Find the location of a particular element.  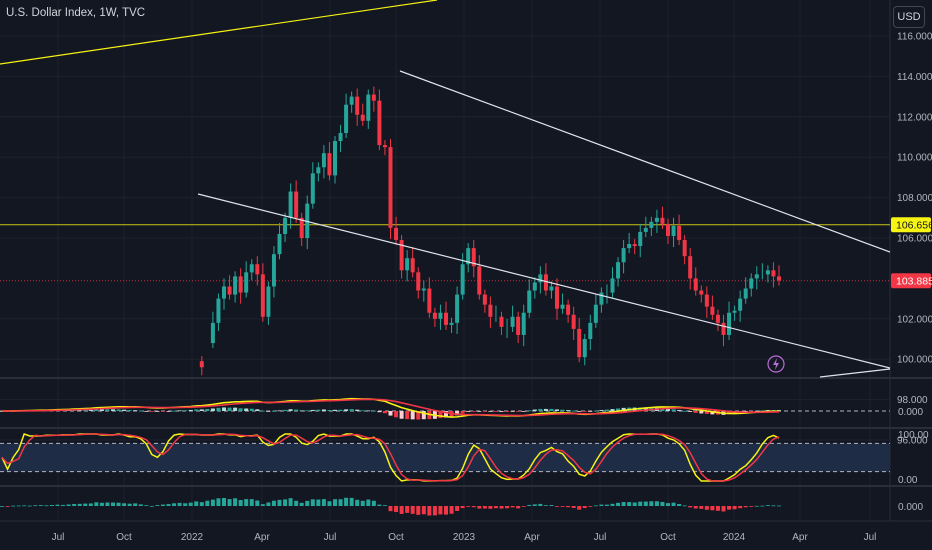

macd-zero-label: 0.000 is located at coordinates (910, 412).